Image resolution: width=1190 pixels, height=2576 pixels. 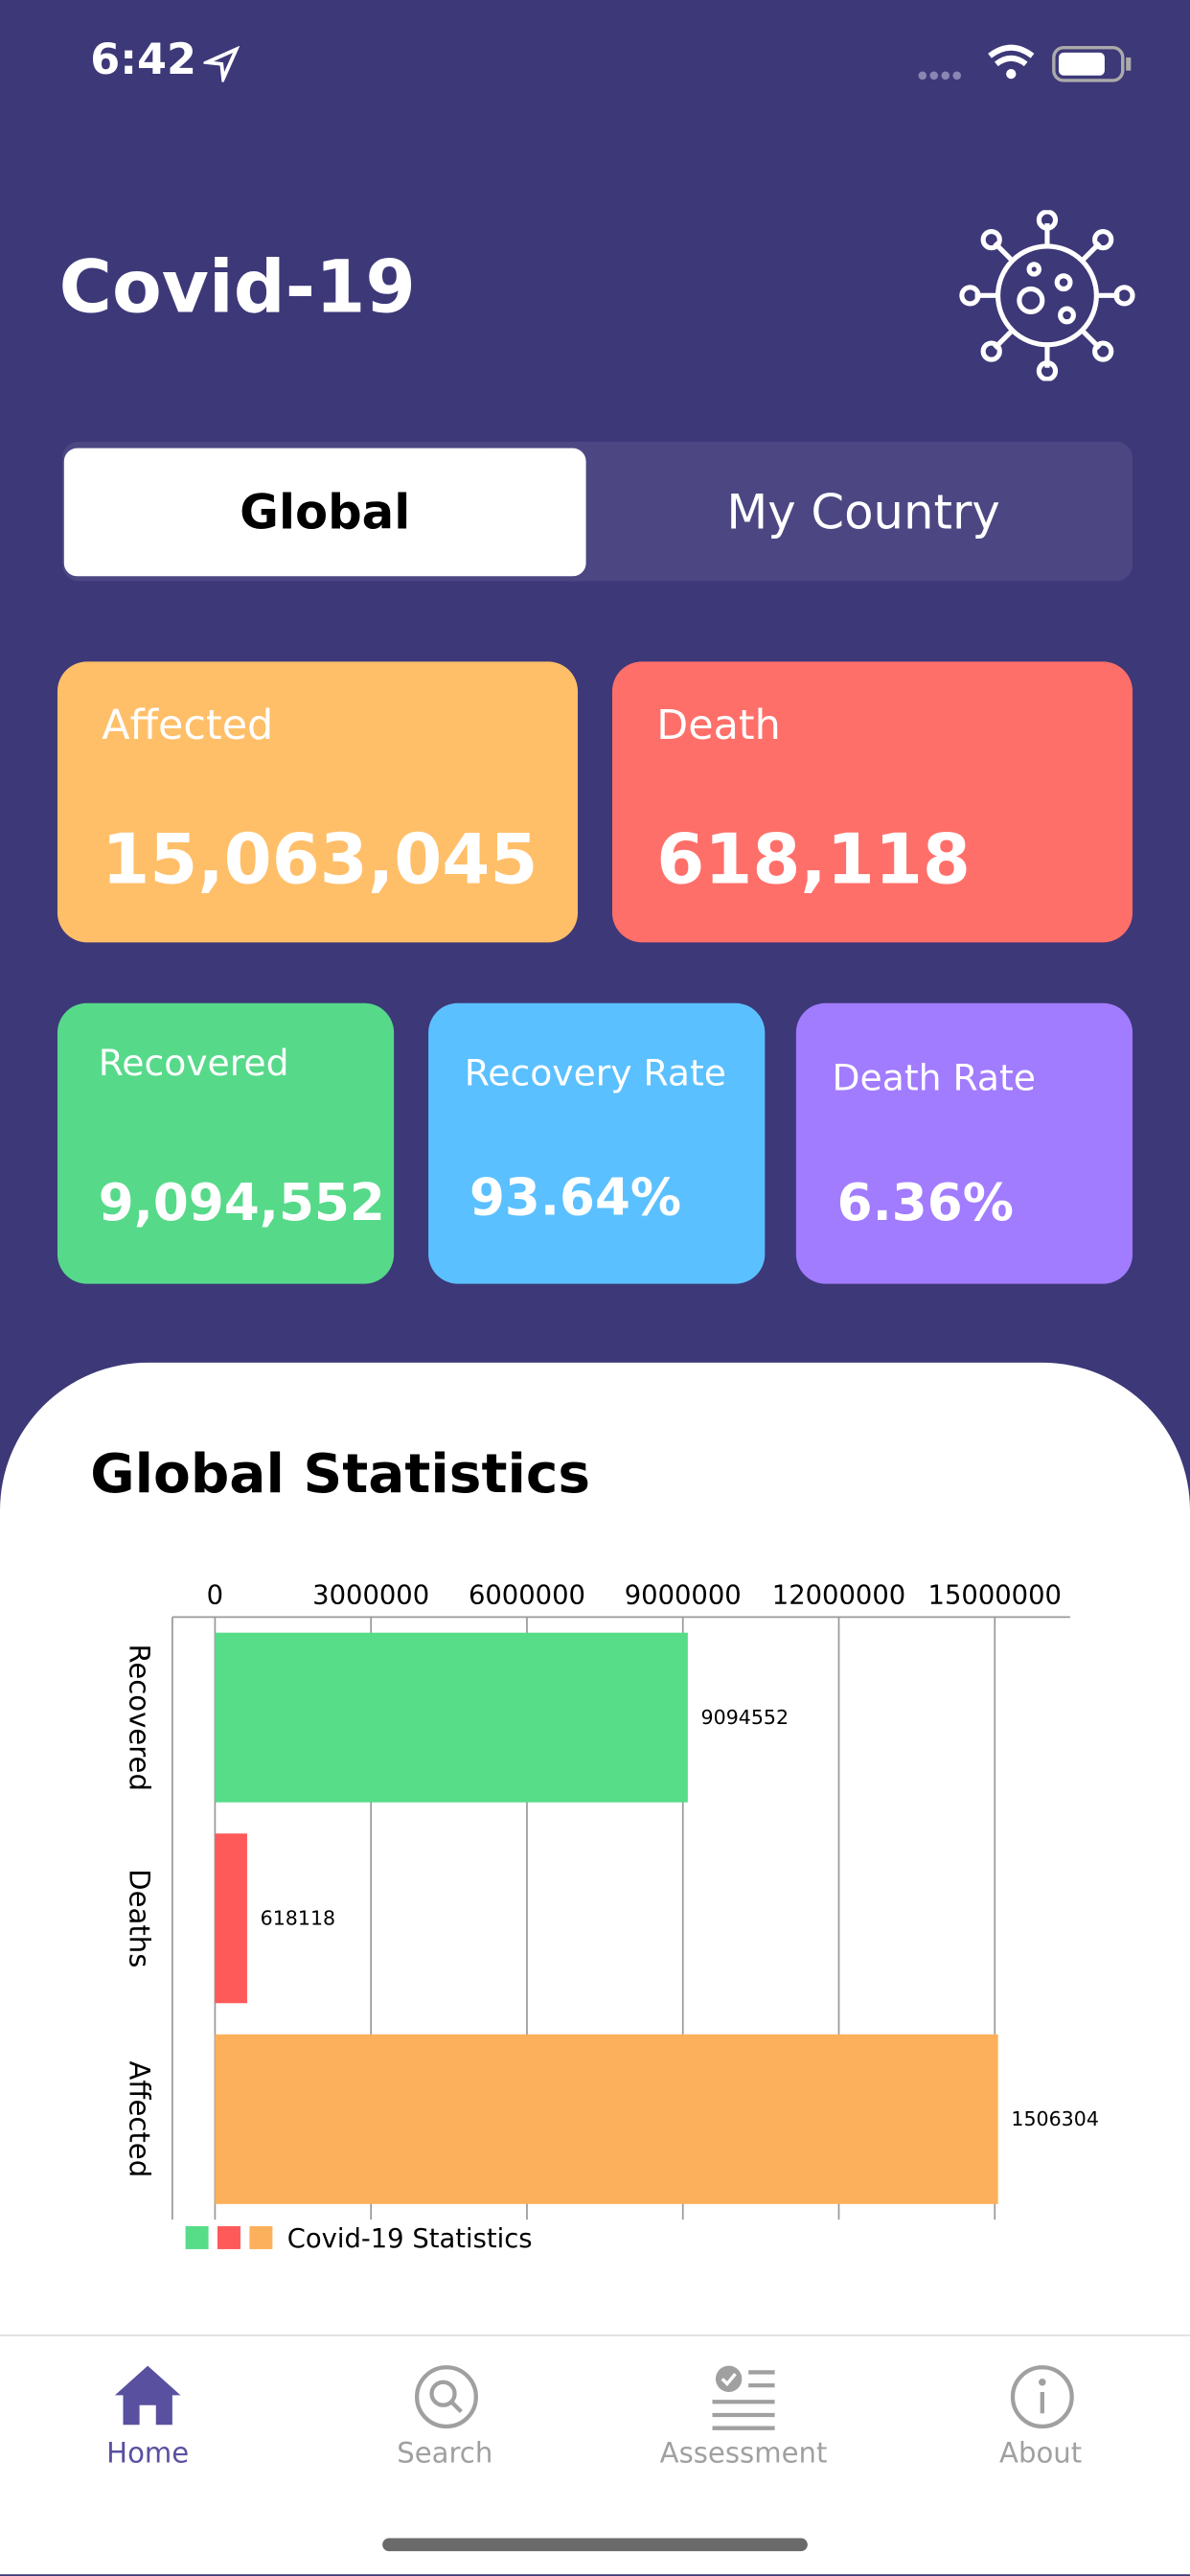 What do you see at coordinates (410, 2239) in the screenshot?
I see `legend-label: Covid-19 Statistics` at bounding box center [410, 2239].